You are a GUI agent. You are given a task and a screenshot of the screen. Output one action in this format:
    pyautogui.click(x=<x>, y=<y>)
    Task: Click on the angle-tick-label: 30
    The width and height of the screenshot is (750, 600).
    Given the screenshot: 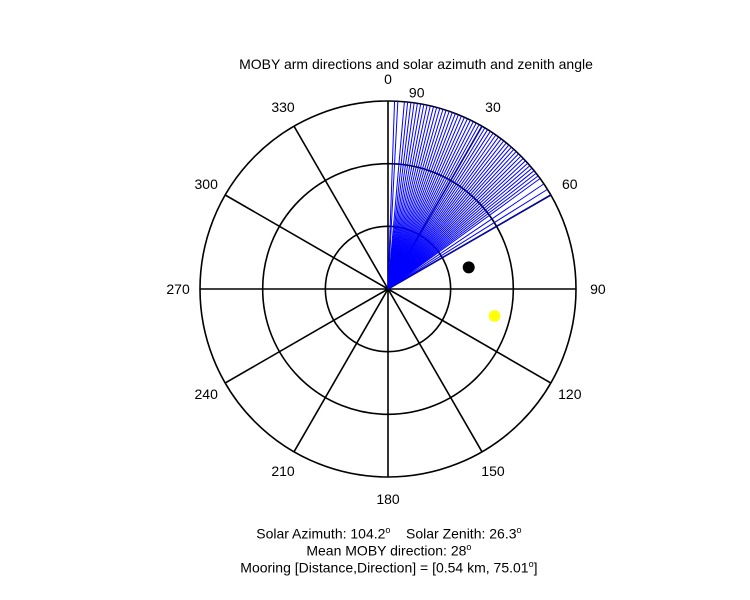 What is the action you would take?
    pyautogui.click(x=493, y=107)
    